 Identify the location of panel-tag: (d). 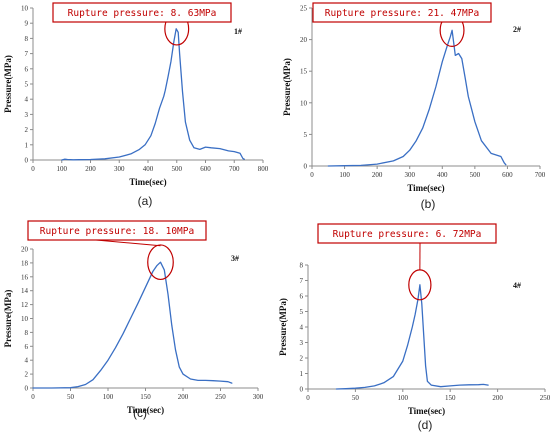
(425, 425).